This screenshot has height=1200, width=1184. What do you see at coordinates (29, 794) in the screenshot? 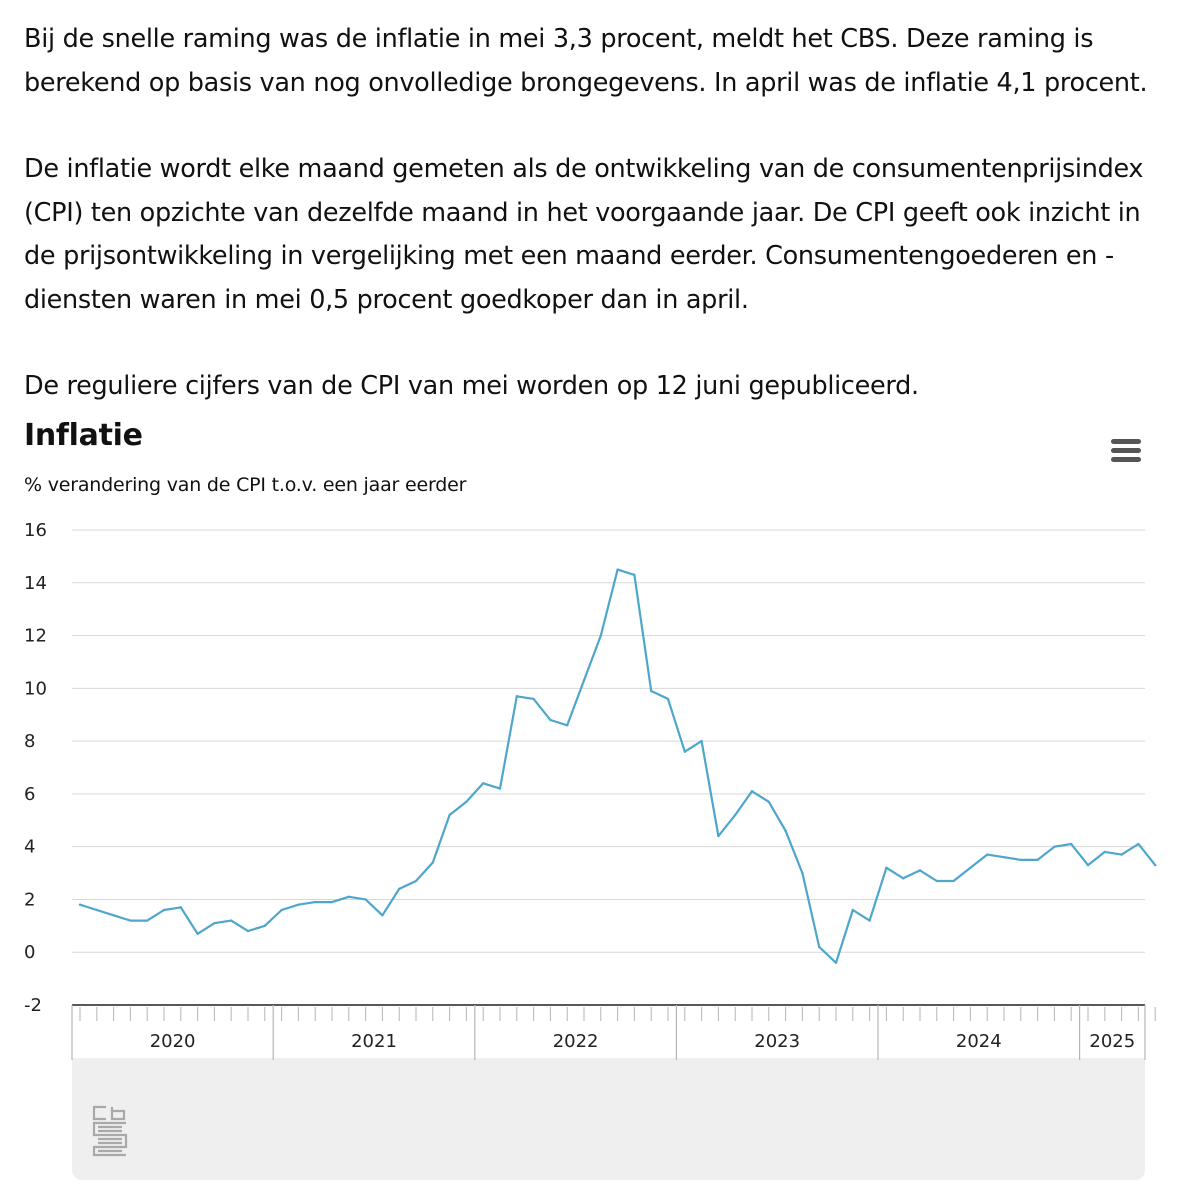
I see `y-tick-label: 6` at bounding box center [29, 794].